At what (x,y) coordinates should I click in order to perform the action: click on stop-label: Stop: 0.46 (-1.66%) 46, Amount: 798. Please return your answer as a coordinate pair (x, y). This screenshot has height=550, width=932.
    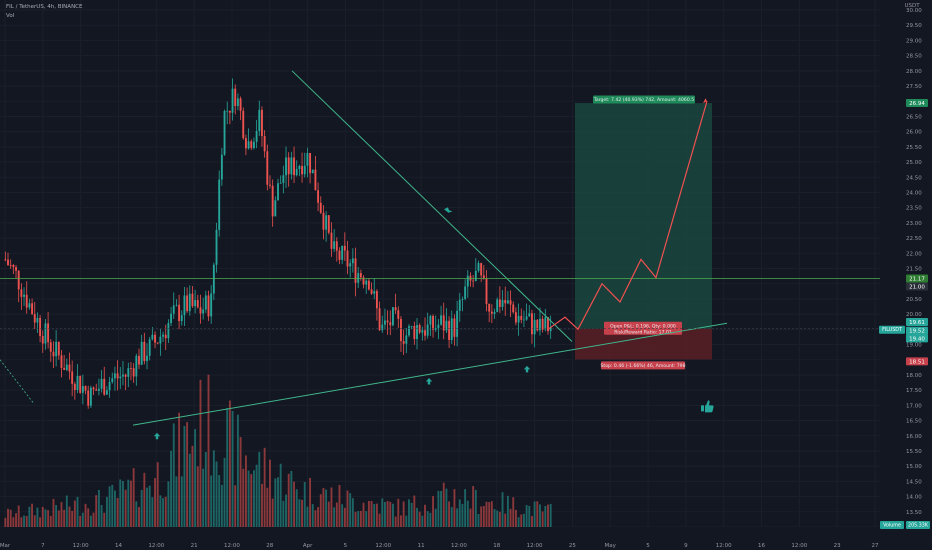
    Looking at the image, I should click on (642, 366).